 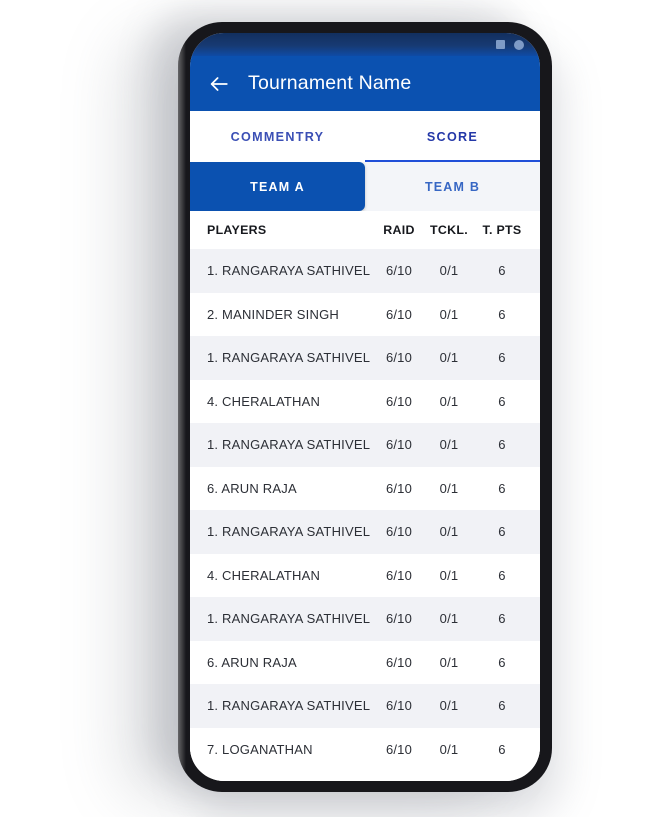 I want to click on column-header-raid: RAID, so click(x=399, y=230).